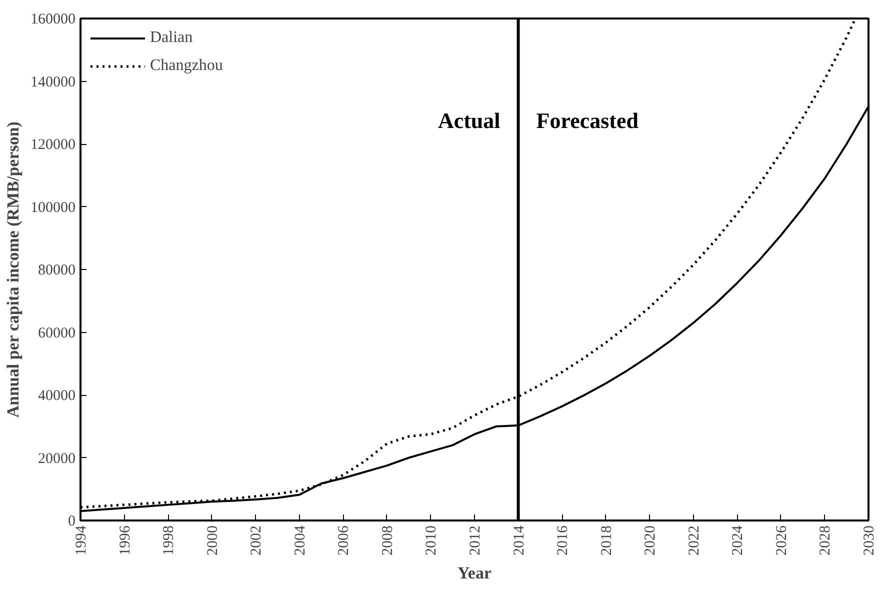 The width and height of the screenshot is (882, 591). I want to click on x-tick-label: 2000, so click(212, 541).